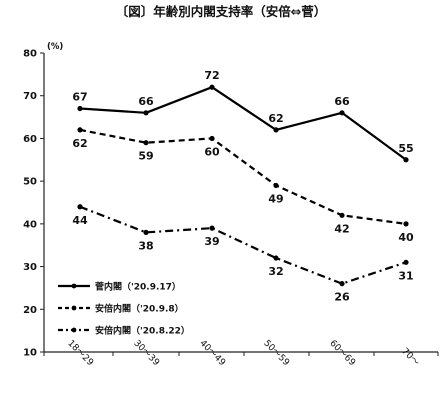 Image resolution: width=442 pixels, height=400 pixels. I want to click on data-label: 42, so click(341, 228).